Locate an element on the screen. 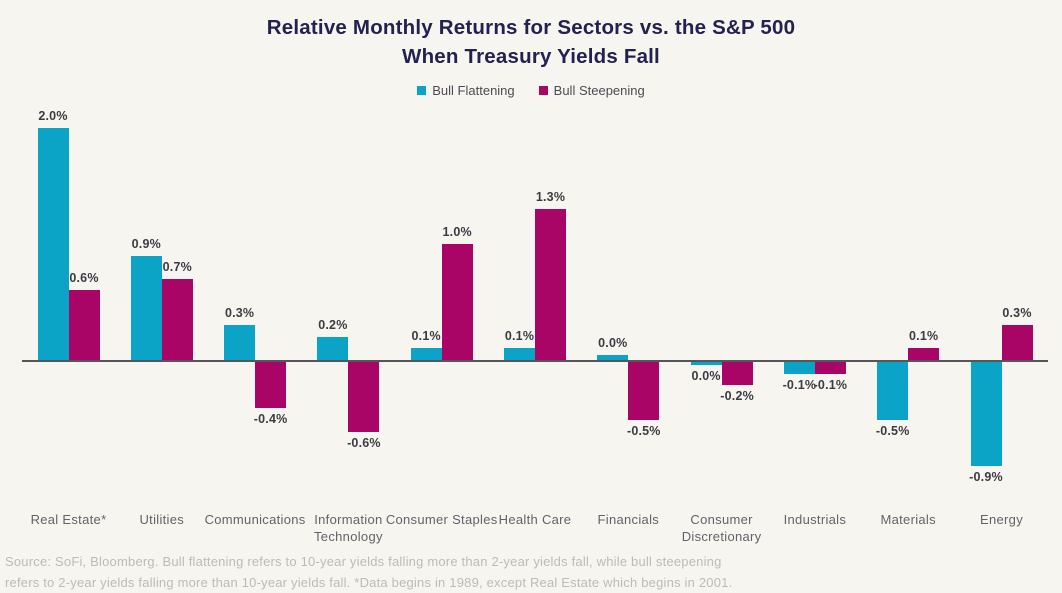 The image size is (1062, 593). category-label-financials: Financials is located at coordinates (628, 519).